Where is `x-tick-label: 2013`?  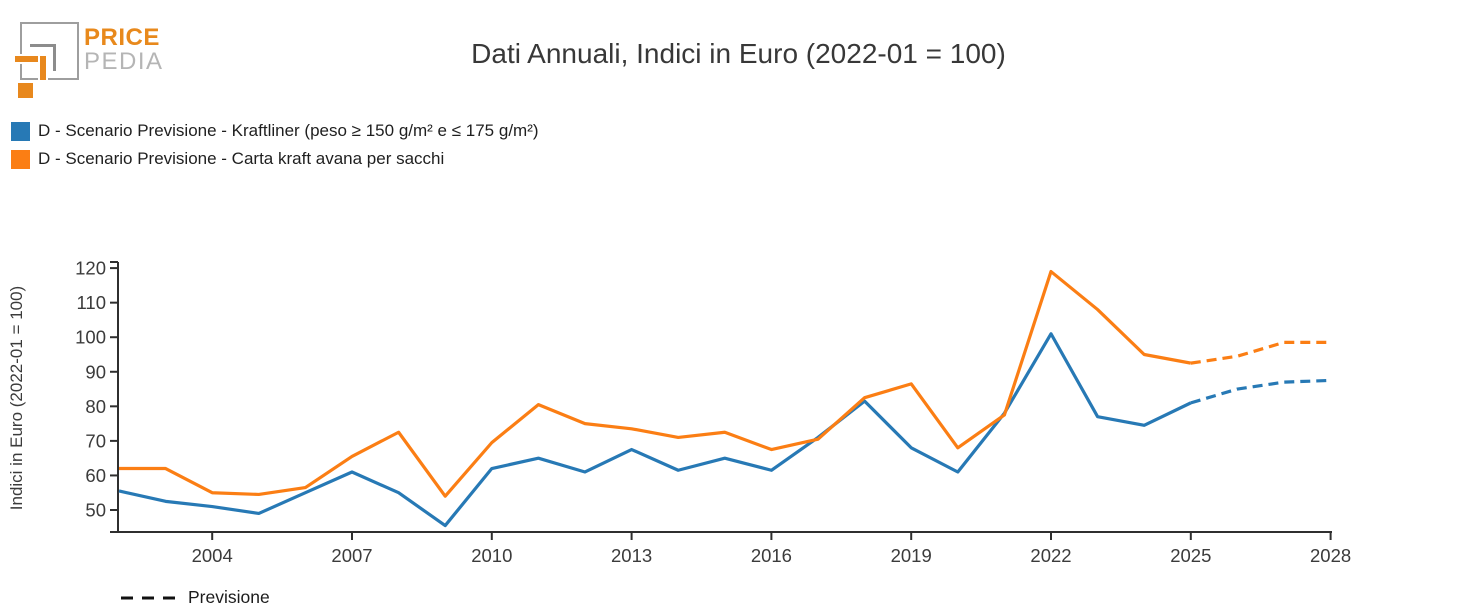
x-tick-label: 2013 is located at coordinates (631, 555).